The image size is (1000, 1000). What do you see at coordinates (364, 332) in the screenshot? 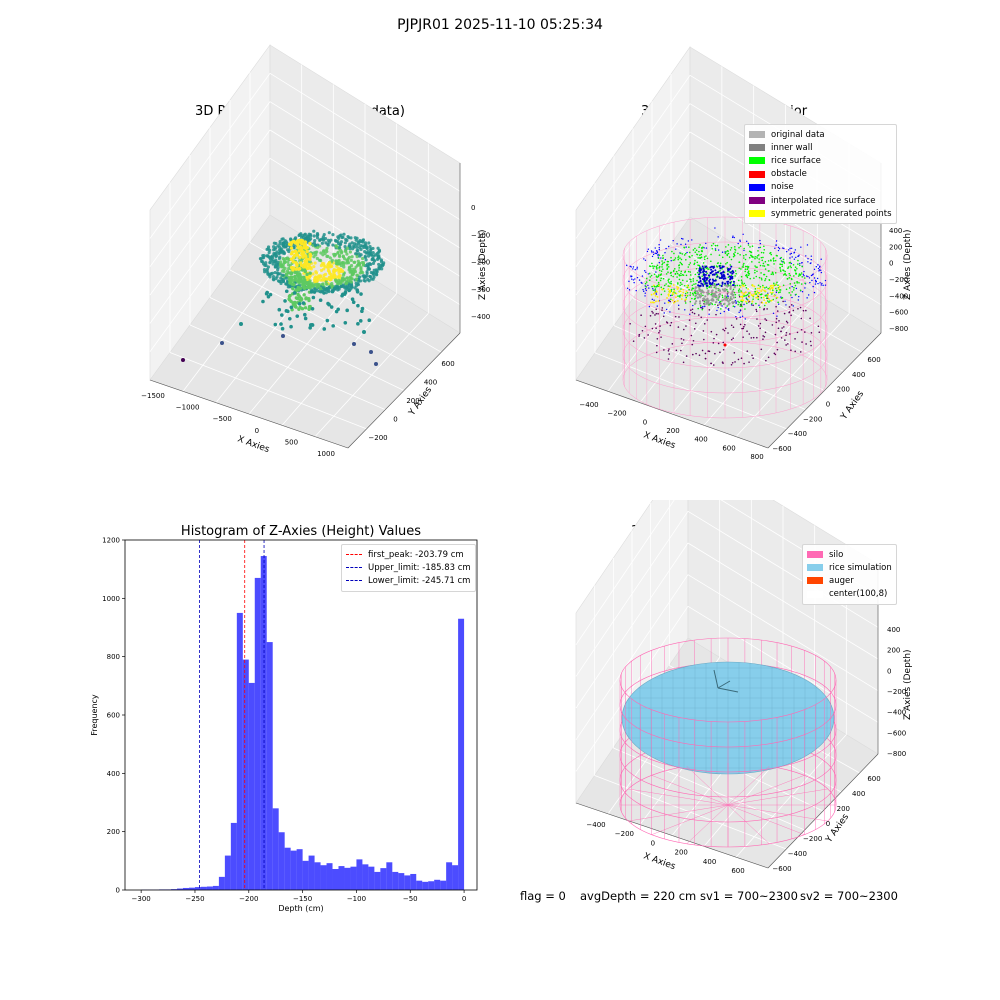
I see `raw-point-outlier` at bounding box center [364, 332].